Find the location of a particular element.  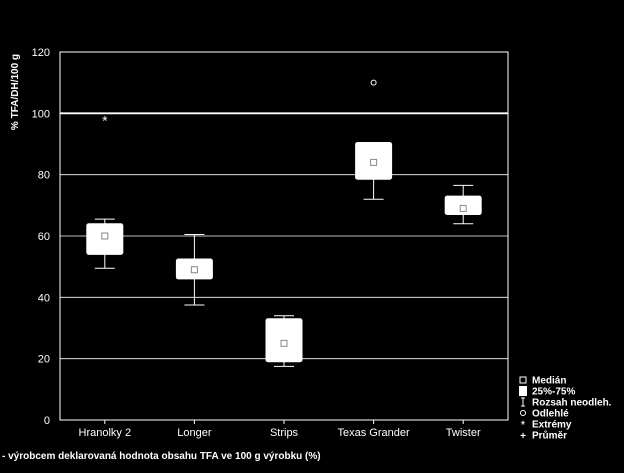

y-tick-label: 100 is located at coordinates (41, 114).